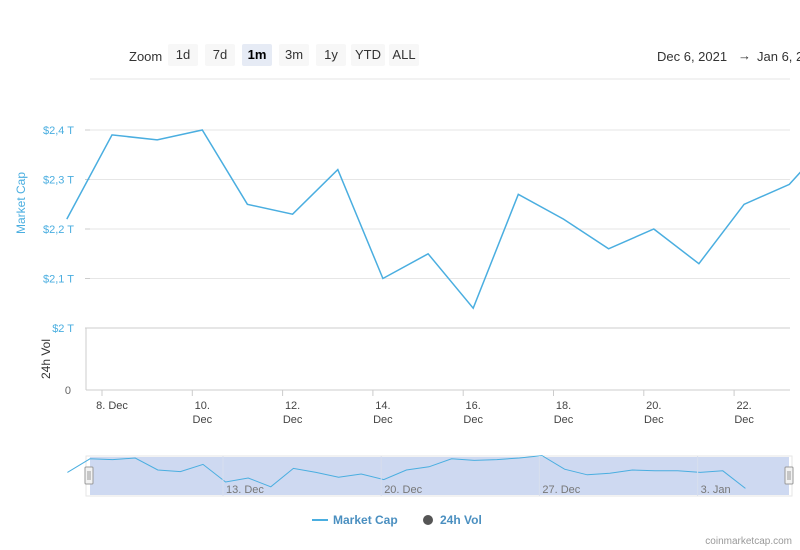 This screenshot has height=550, width=800. I want to click on y-axis-title: Market Cap, so click(21, 203).